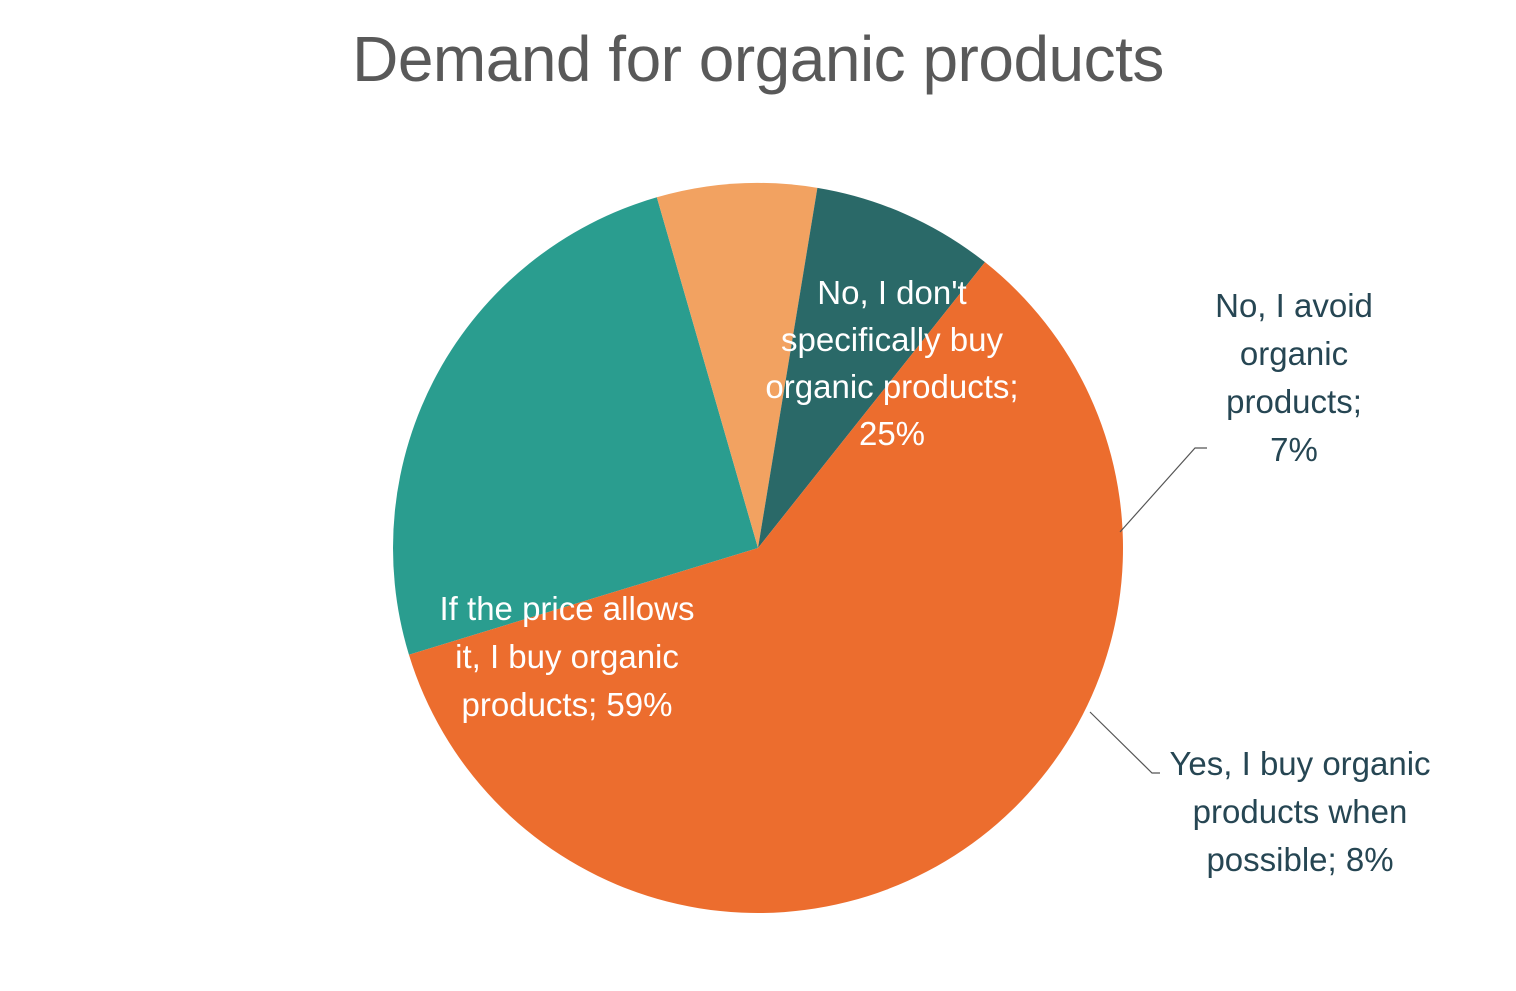 The width and height of the screenshot is (1516, 991). What do you see at coordinates (891, 386) in the screenshot?
I see `slice-label-line: organic products;` at bounding box center [891, 386].